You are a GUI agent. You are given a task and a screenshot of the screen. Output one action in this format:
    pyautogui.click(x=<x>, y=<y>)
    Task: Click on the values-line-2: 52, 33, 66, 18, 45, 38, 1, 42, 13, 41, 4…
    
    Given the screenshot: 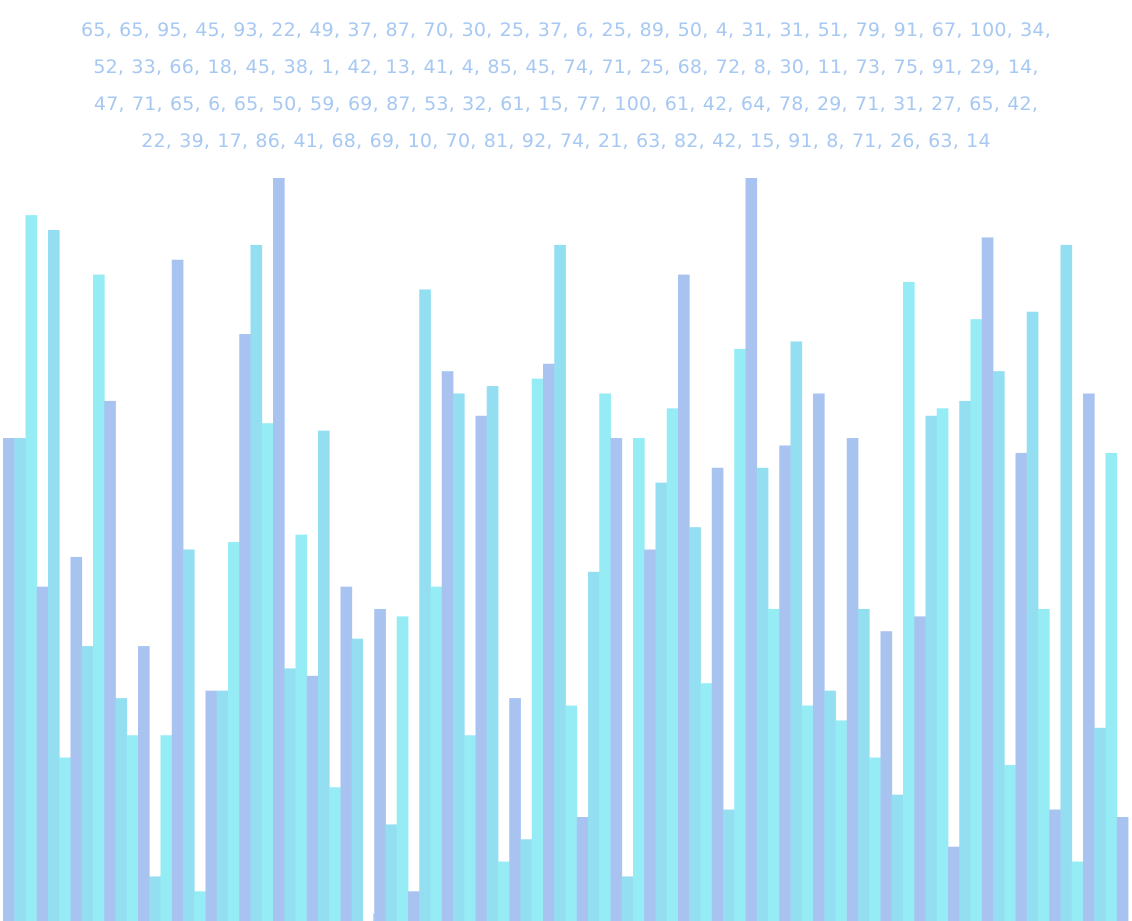 What is the action you would take?
    pyautogui.click(x=566, y=67)
    